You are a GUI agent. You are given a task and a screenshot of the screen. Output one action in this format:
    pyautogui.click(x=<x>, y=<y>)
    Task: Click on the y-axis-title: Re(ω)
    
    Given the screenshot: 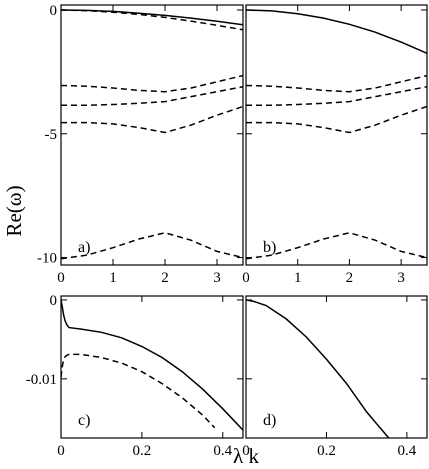 What is the action you would take?
    pyautogui.click(x=14, y=210)
    